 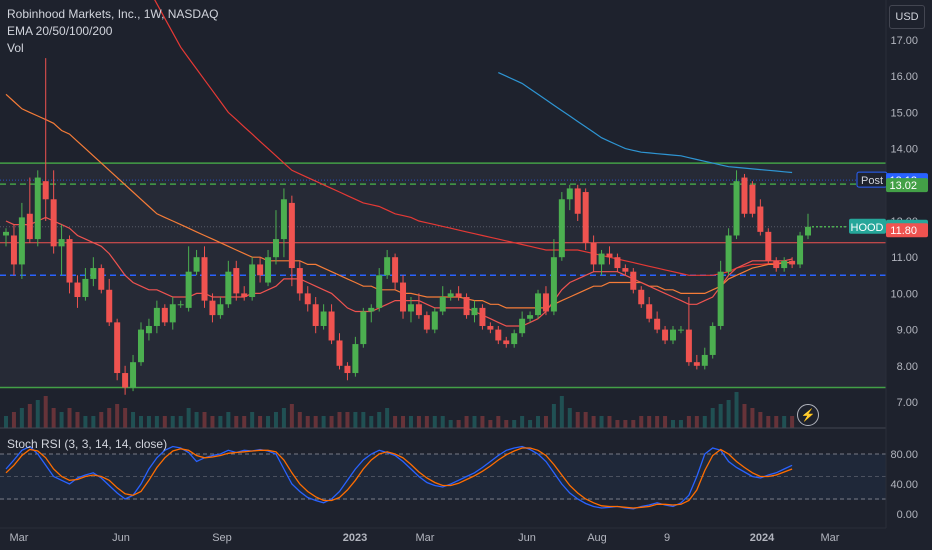 What do you see at coordinates (113, 14) in the screenshot?
I see `symbol-title: Robinhood Markets, Inc., 1W, NASDAQ` at bounding box center [113, 14].